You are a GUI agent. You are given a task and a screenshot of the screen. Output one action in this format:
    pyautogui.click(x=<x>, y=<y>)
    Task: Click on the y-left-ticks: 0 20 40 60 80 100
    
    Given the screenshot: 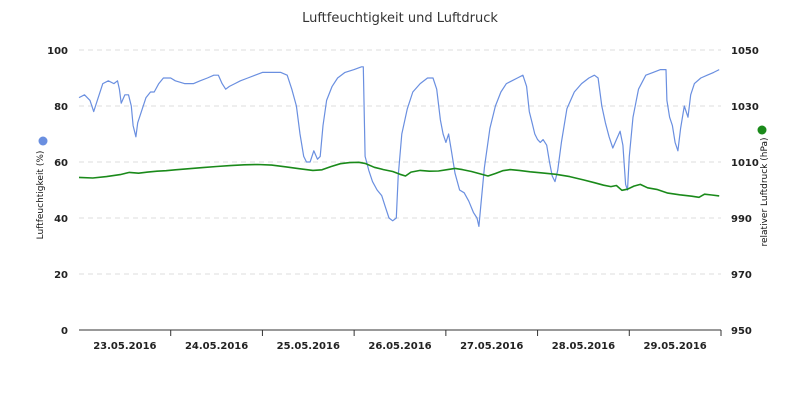 What is the action you would take?
    pyautogui.click(x=57, y=191)
    